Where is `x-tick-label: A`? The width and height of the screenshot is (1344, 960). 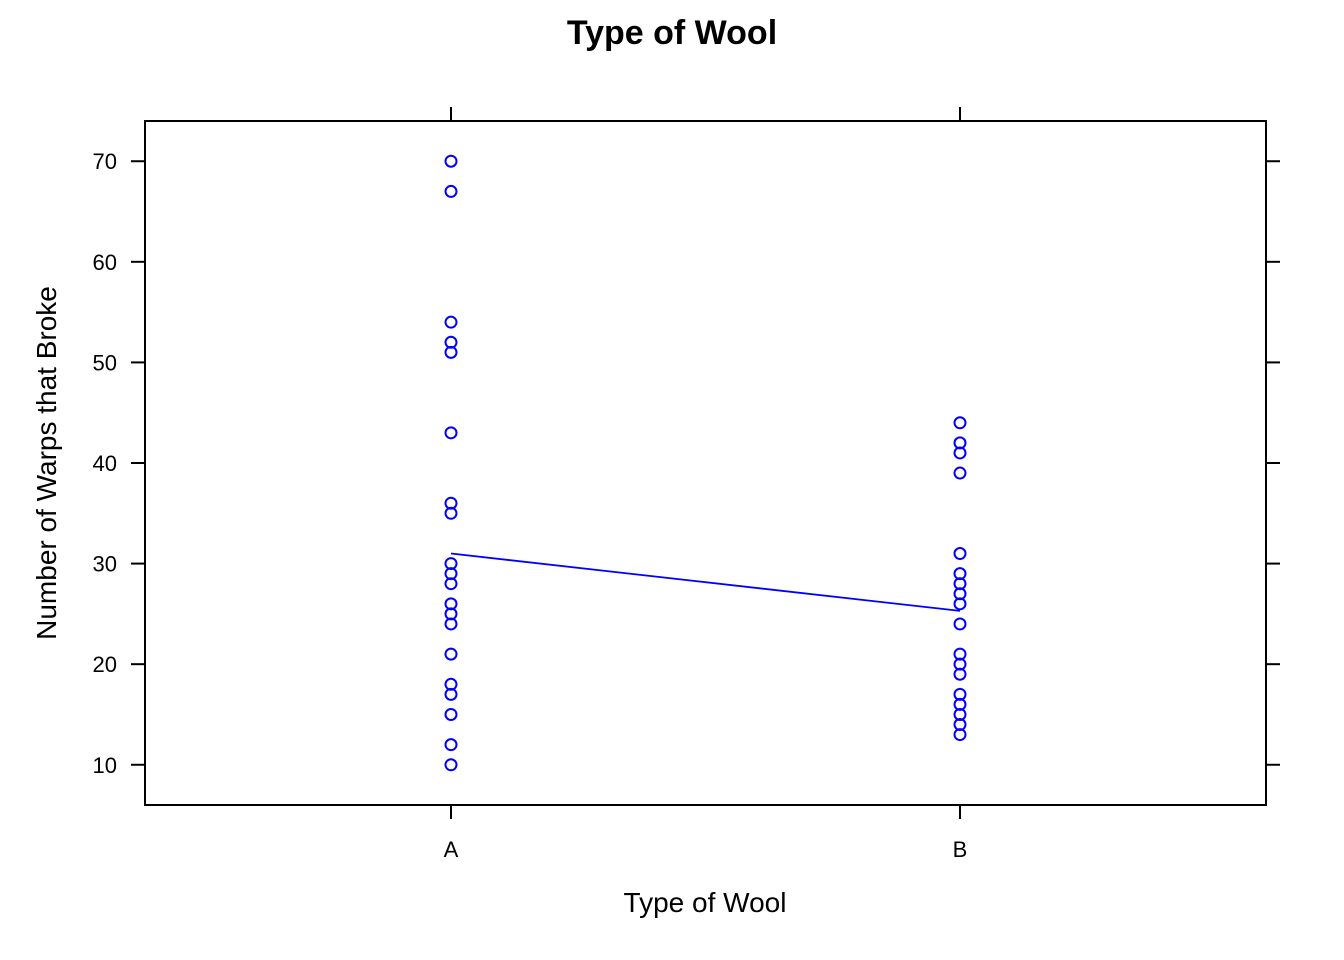 x-tick-label: A is located at coordinates (451, 849).